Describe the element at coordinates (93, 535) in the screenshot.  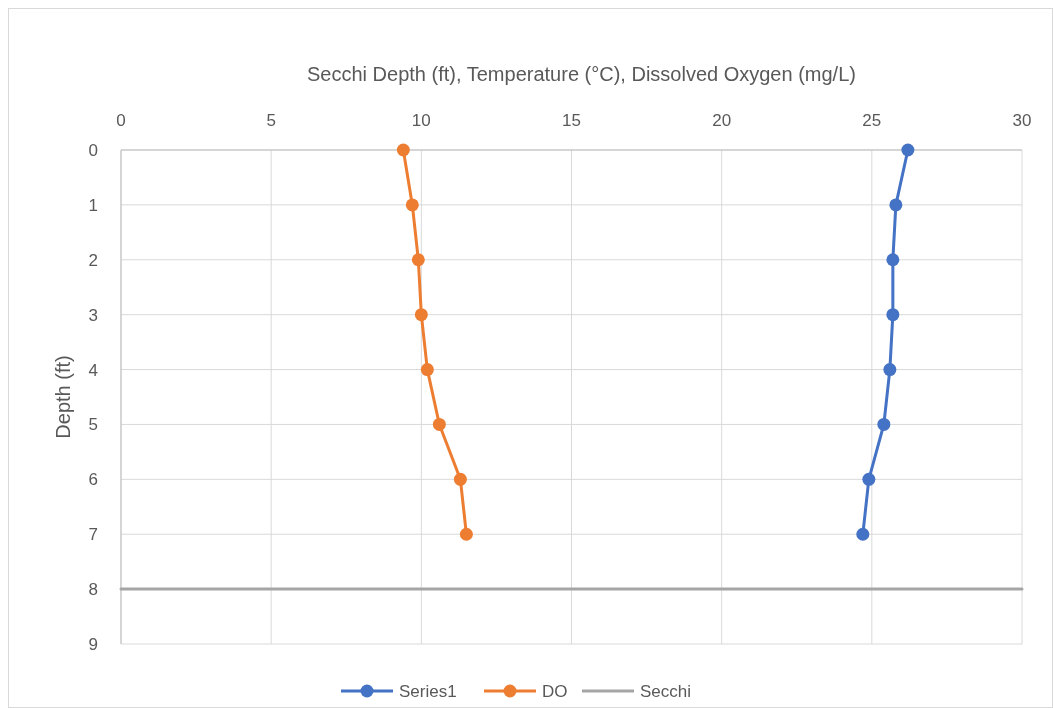
I see `y-tick-label: 7` at that location.